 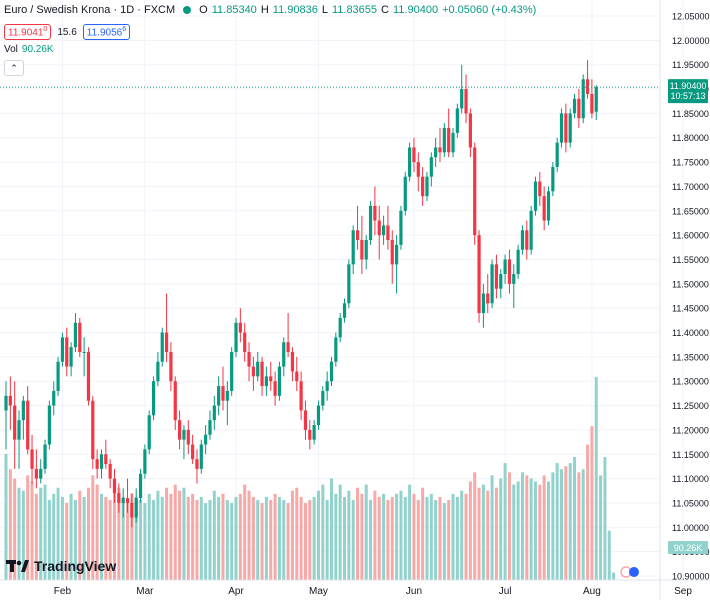 I want to click on low-label: L, so click(x=324, y=10).